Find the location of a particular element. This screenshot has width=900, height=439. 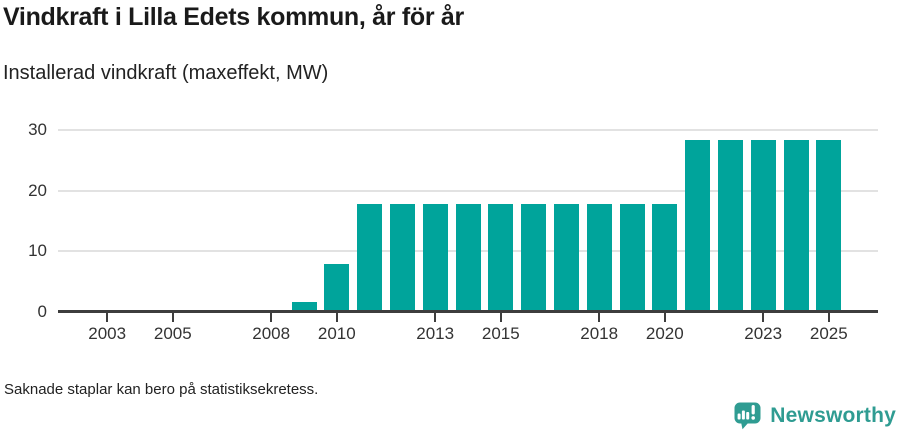

newsworthy-wordmark: Newsworthy is located at coordinates (833, 415).